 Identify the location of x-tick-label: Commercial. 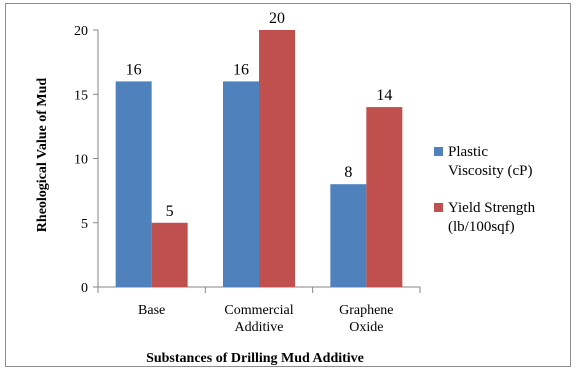
(258, 310).